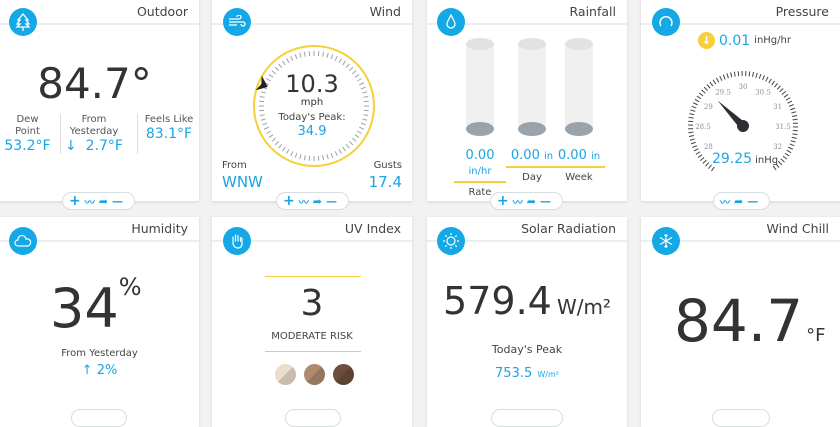 The height and width of the screenshot is (427, 840). Describe the element at coordinates (783, 127) in the screenshot. I see `scale-label: 31.5` at that location.